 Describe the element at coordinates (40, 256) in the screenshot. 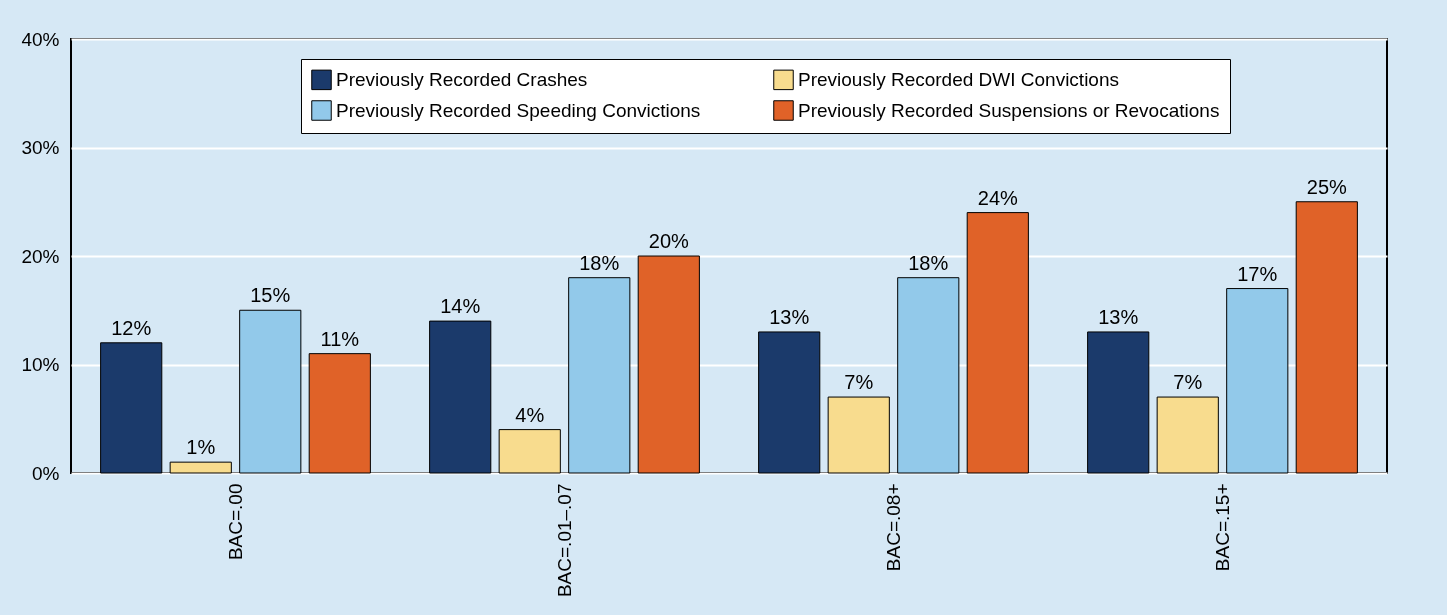

I see `y-tick-label: 20%` at that location.